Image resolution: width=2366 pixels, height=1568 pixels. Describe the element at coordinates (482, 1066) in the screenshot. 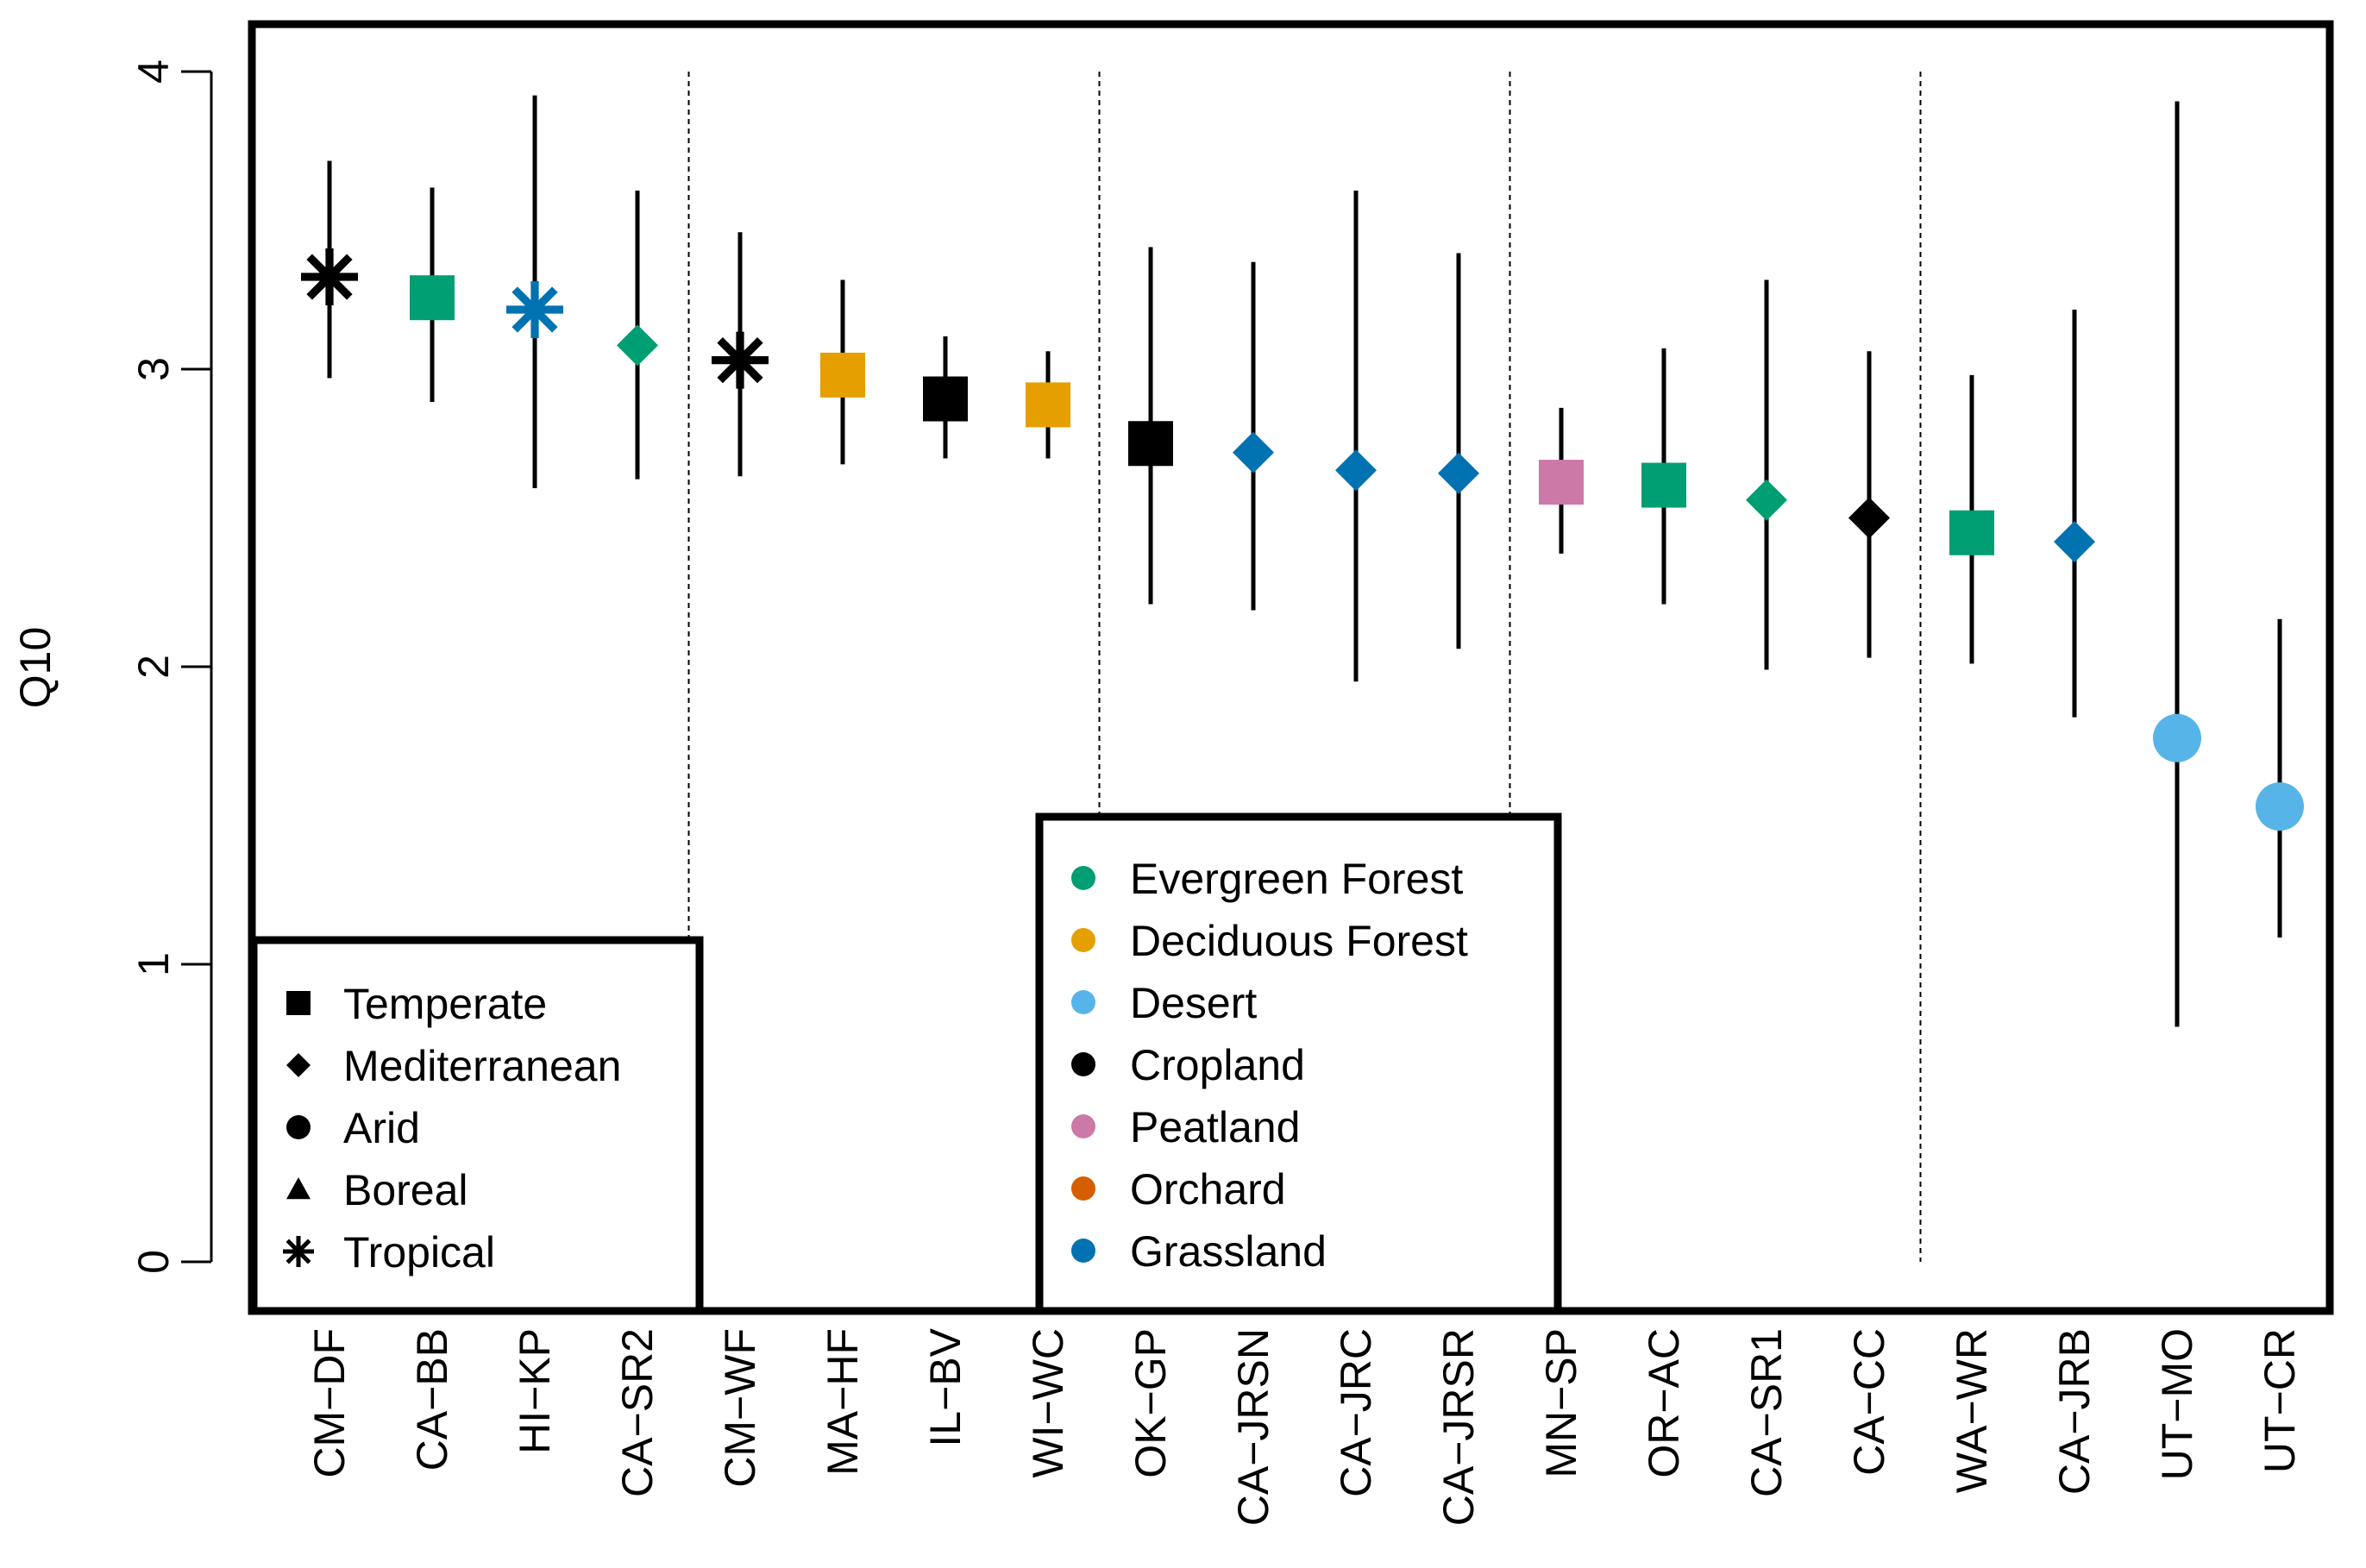

I see `legend-climate-label: Mediterranean` at that location.